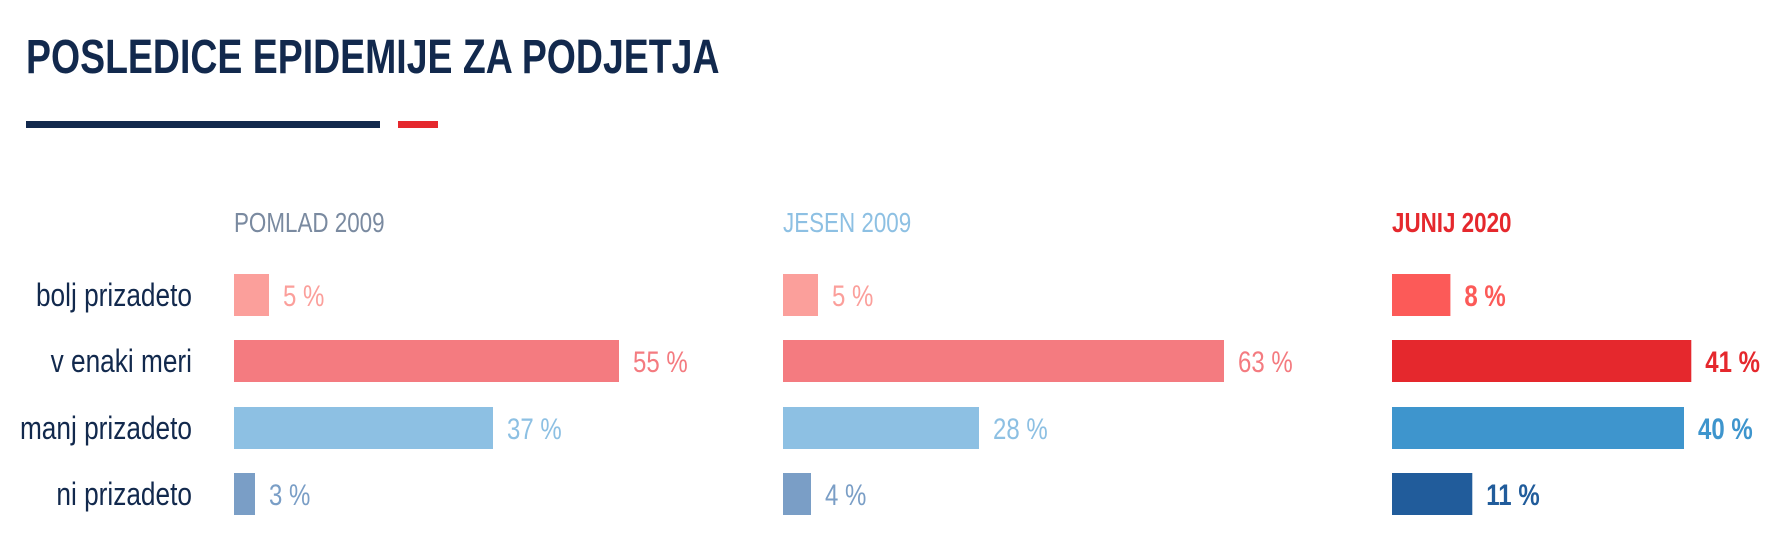 The image size is (1792, 548). Describe the element at coordinates (121, 362) in the screenshot. I see `category-label: v enaki meri` at that location.